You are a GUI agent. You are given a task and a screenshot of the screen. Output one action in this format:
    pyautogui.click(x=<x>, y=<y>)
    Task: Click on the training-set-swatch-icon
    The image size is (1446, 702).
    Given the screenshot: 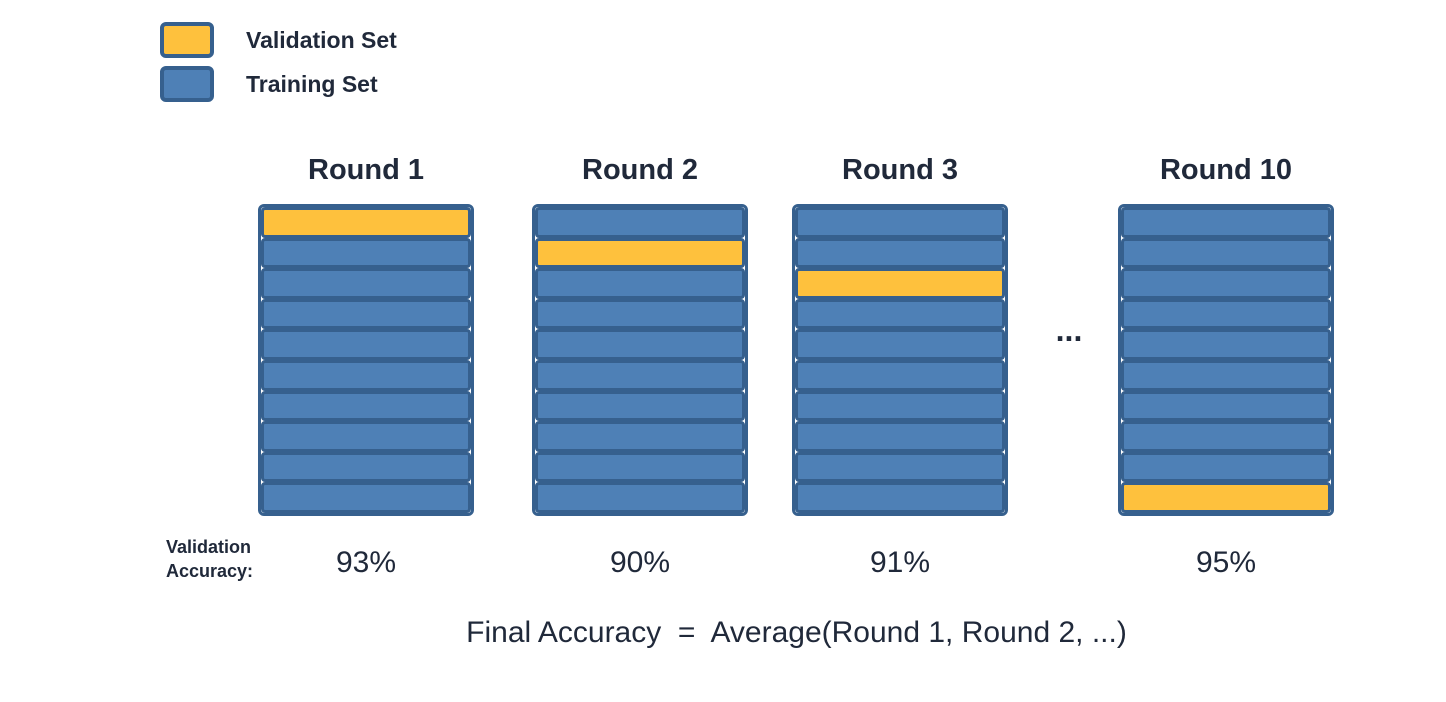 What is the action you would take?
    pyautogui.click(x=187, y=84)
    